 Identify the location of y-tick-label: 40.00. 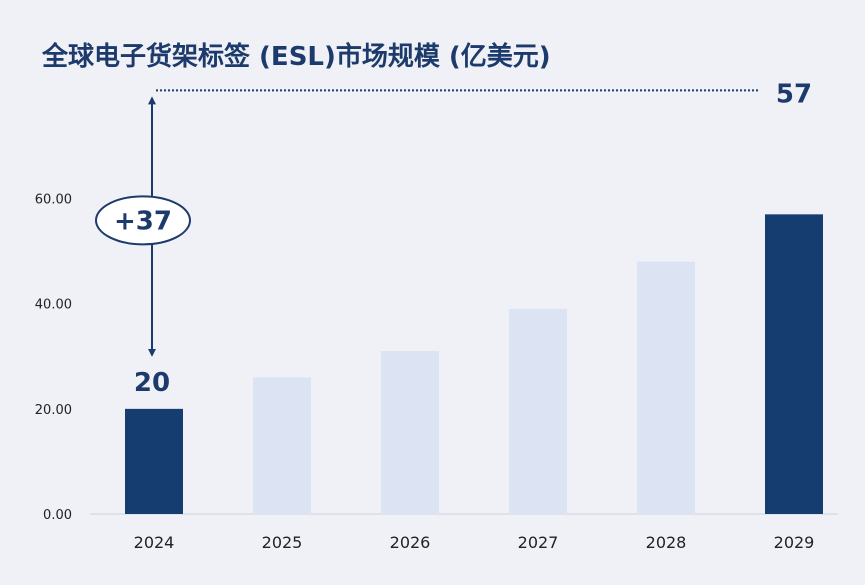
(53, 305).